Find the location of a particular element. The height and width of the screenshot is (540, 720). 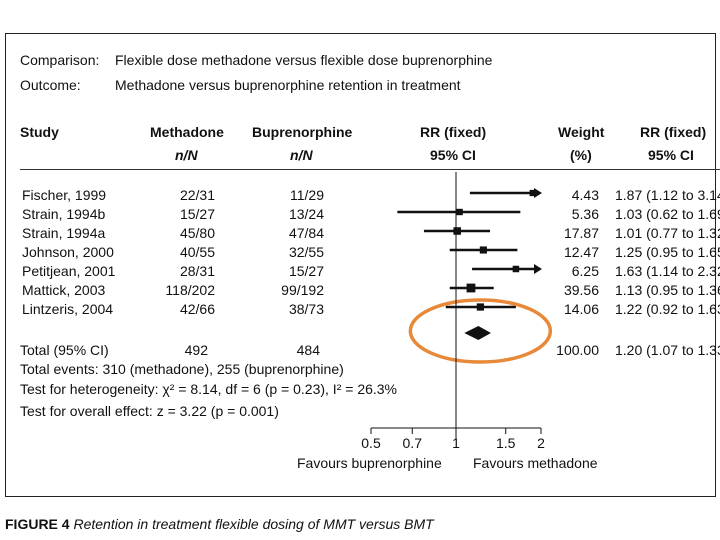

buprenorphine-count: 11/29 is located at coordinates (307, 195).